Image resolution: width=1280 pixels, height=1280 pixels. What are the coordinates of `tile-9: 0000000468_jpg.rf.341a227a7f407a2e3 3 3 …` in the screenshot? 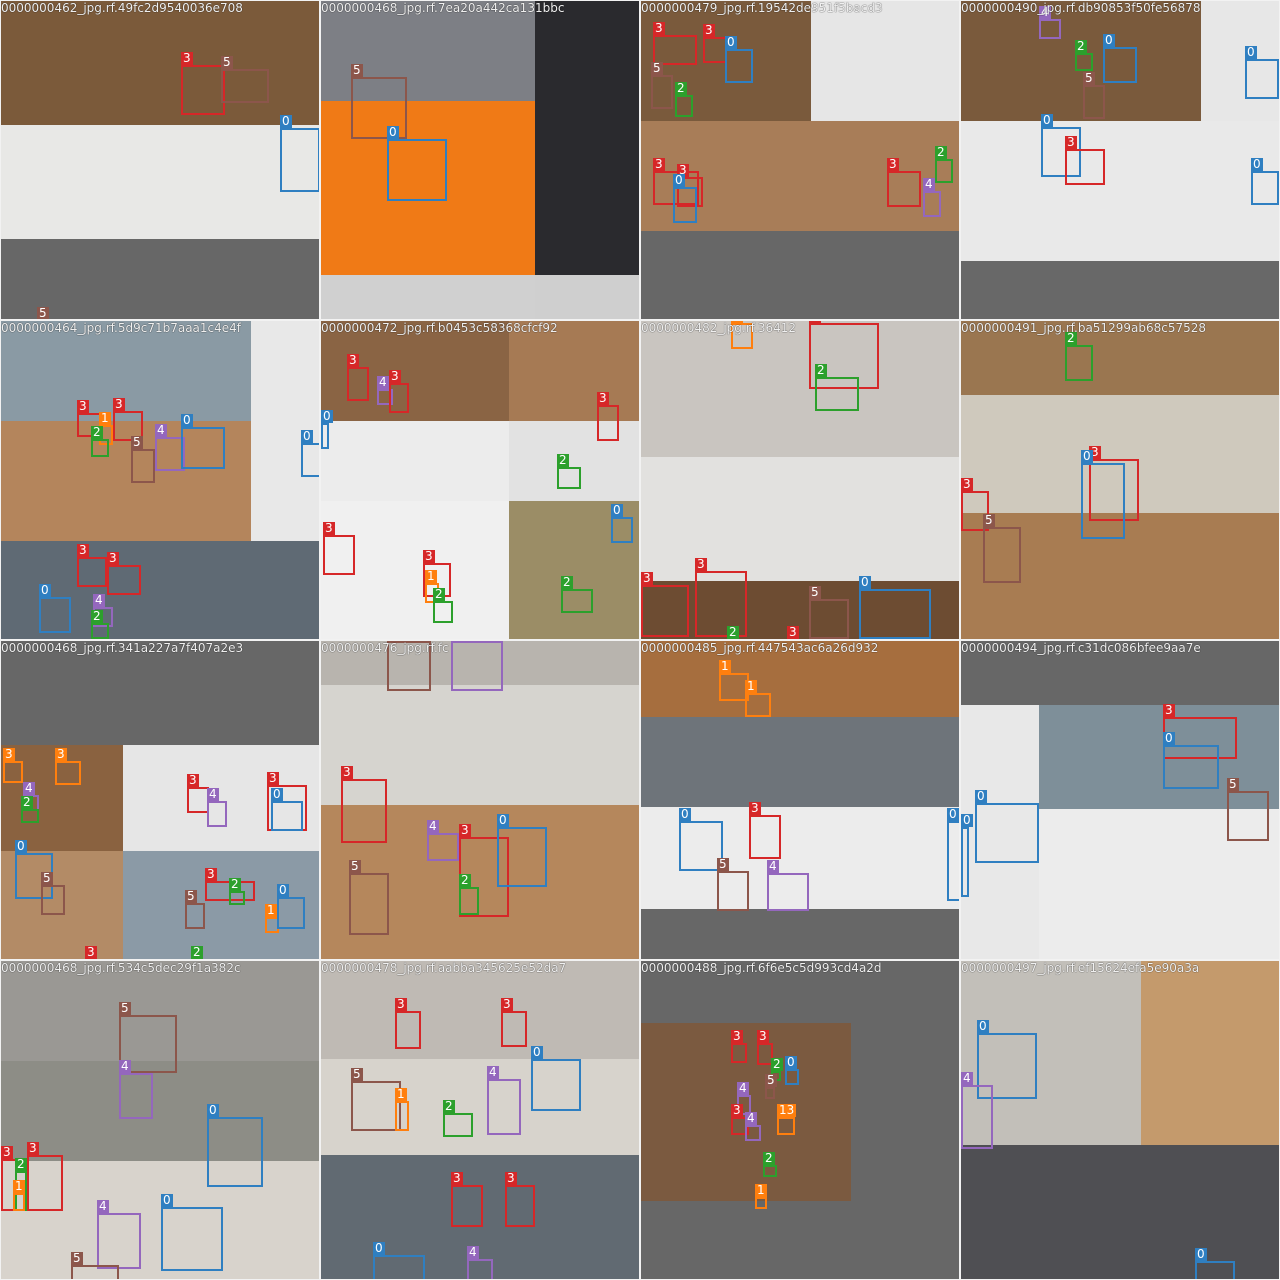 It's located at (160, 800).